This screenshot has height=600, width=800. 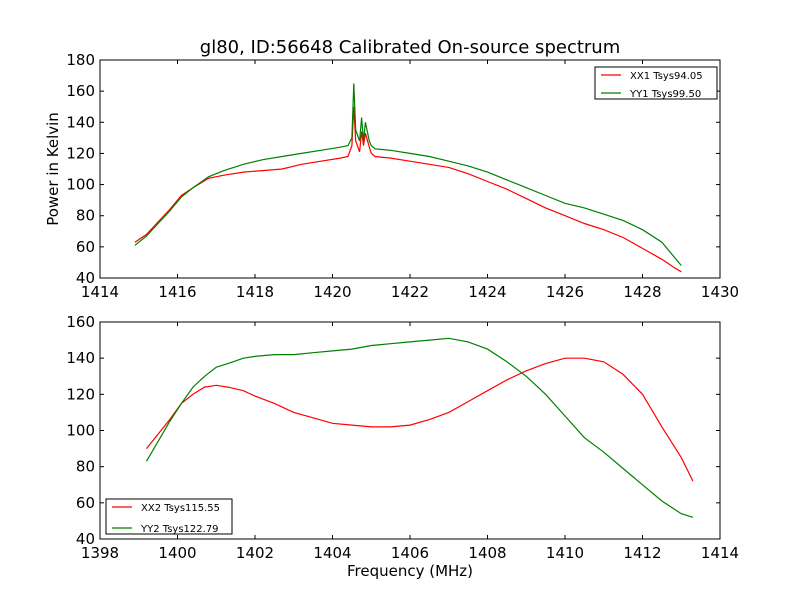 What do you see at coordinates (255, 292) in the screenshot?
I see `x-tick-label: 1418` at bounding box center [255, 292].